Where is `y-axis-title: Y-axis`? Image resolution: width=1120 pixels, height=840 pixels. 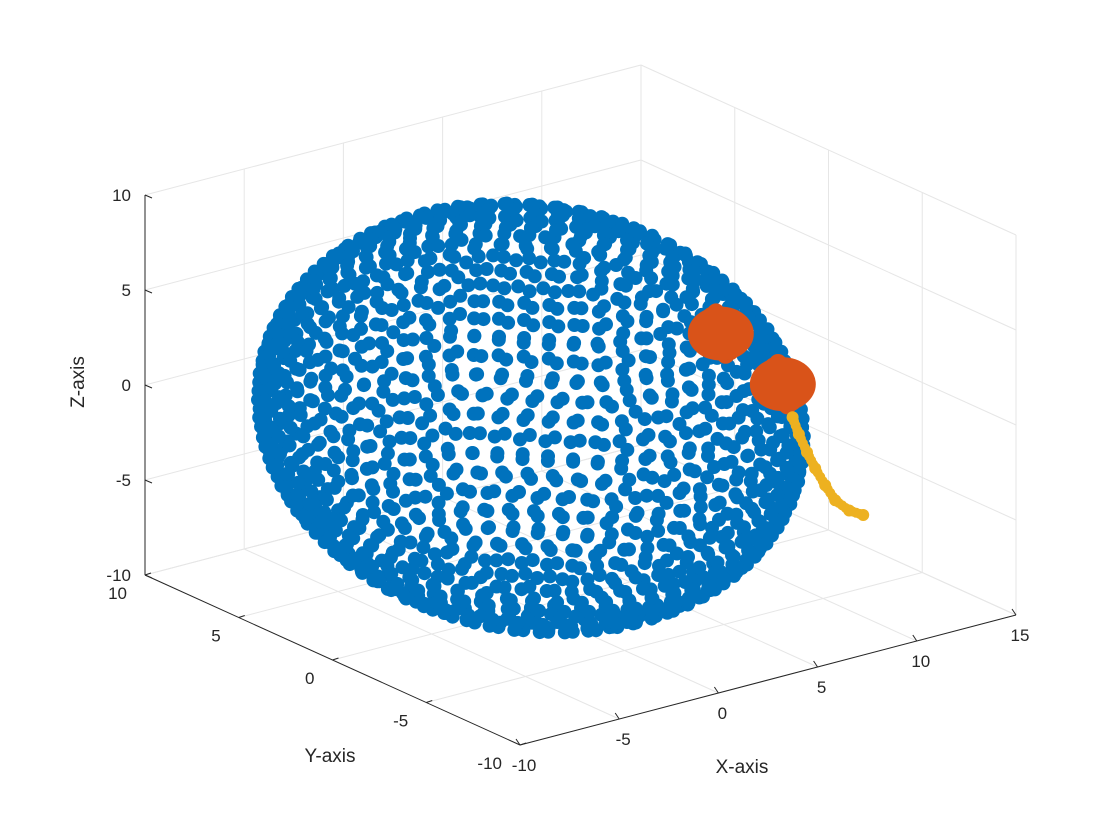 y-axis-title: Y-axis is located at coordinates (329, 756).